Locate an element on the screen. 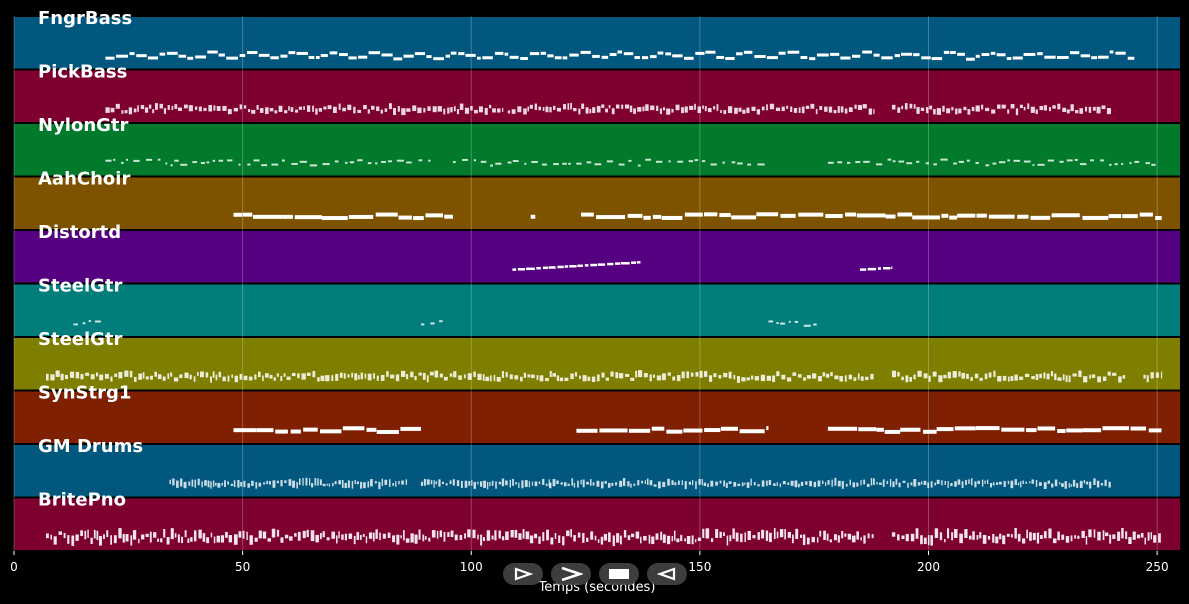 The image size is (1189, 604). play-button is located at coordinates (523, 574).